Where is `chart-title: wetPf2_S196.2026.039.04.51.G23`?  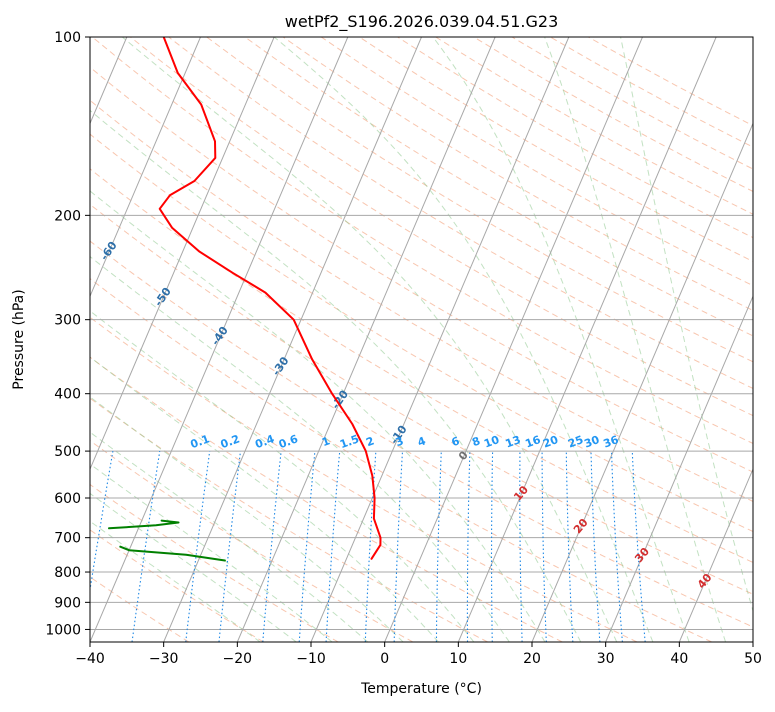
chart-title: wetPf2_S196.2026.039.04.51.G23 is located at coordinates (422, 22).